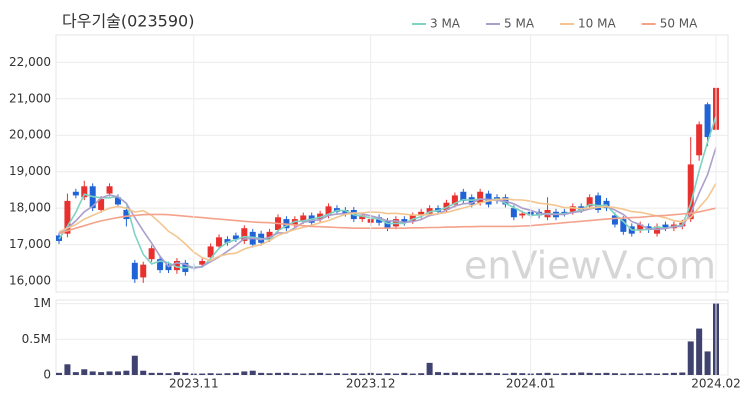 This screenshot has width=750, height=400. Describe the element at coordinates (519, 24) in the screenshot. I see `legend-label: 5 MA` at that location.